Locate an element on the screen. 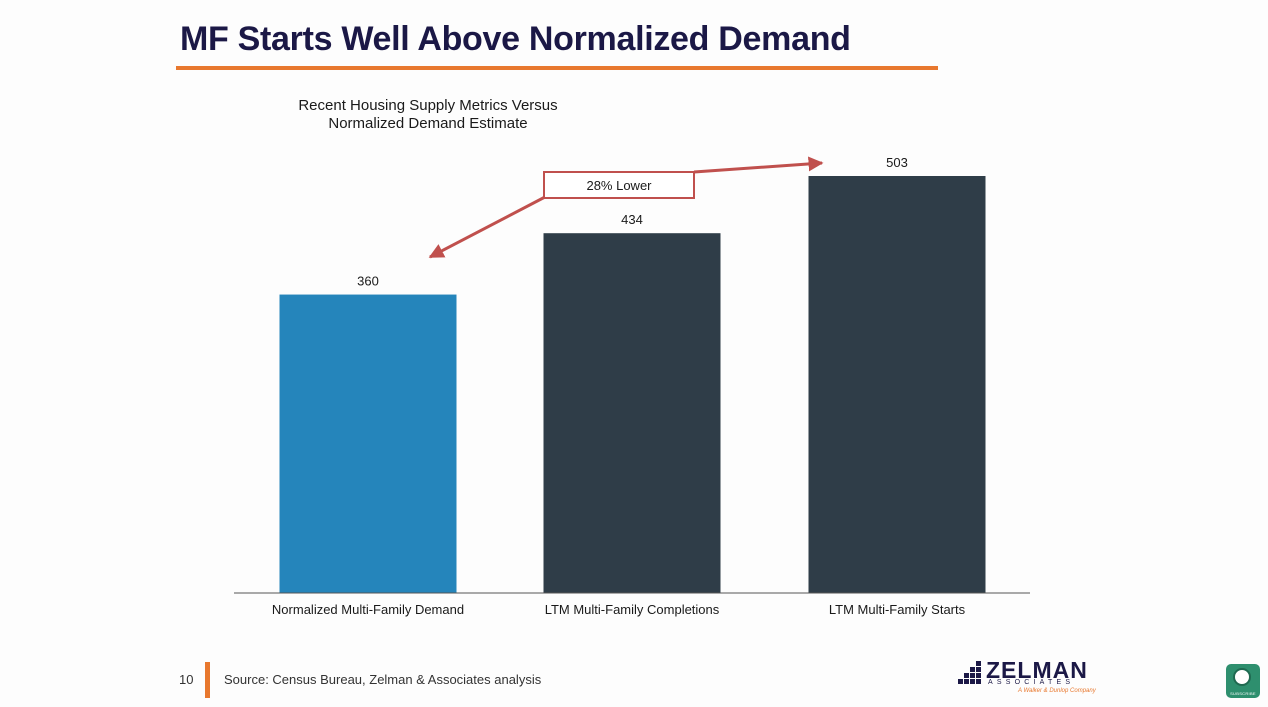  annotation-label: 28% Lower is located at coordinates (619, 185).